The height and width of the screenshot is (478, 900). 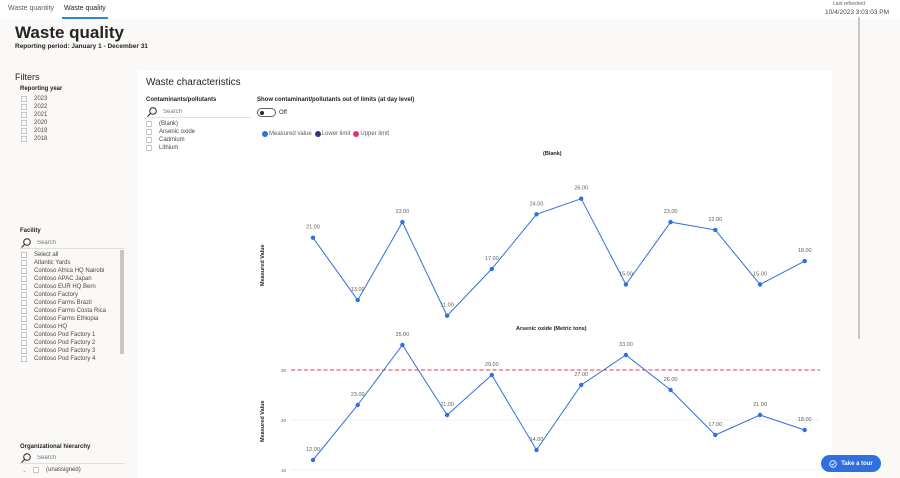 What do you see at coordinates (537, 440) in the screenshot?
I see `svg-text: 14.00` at bounding box center [537, 440].